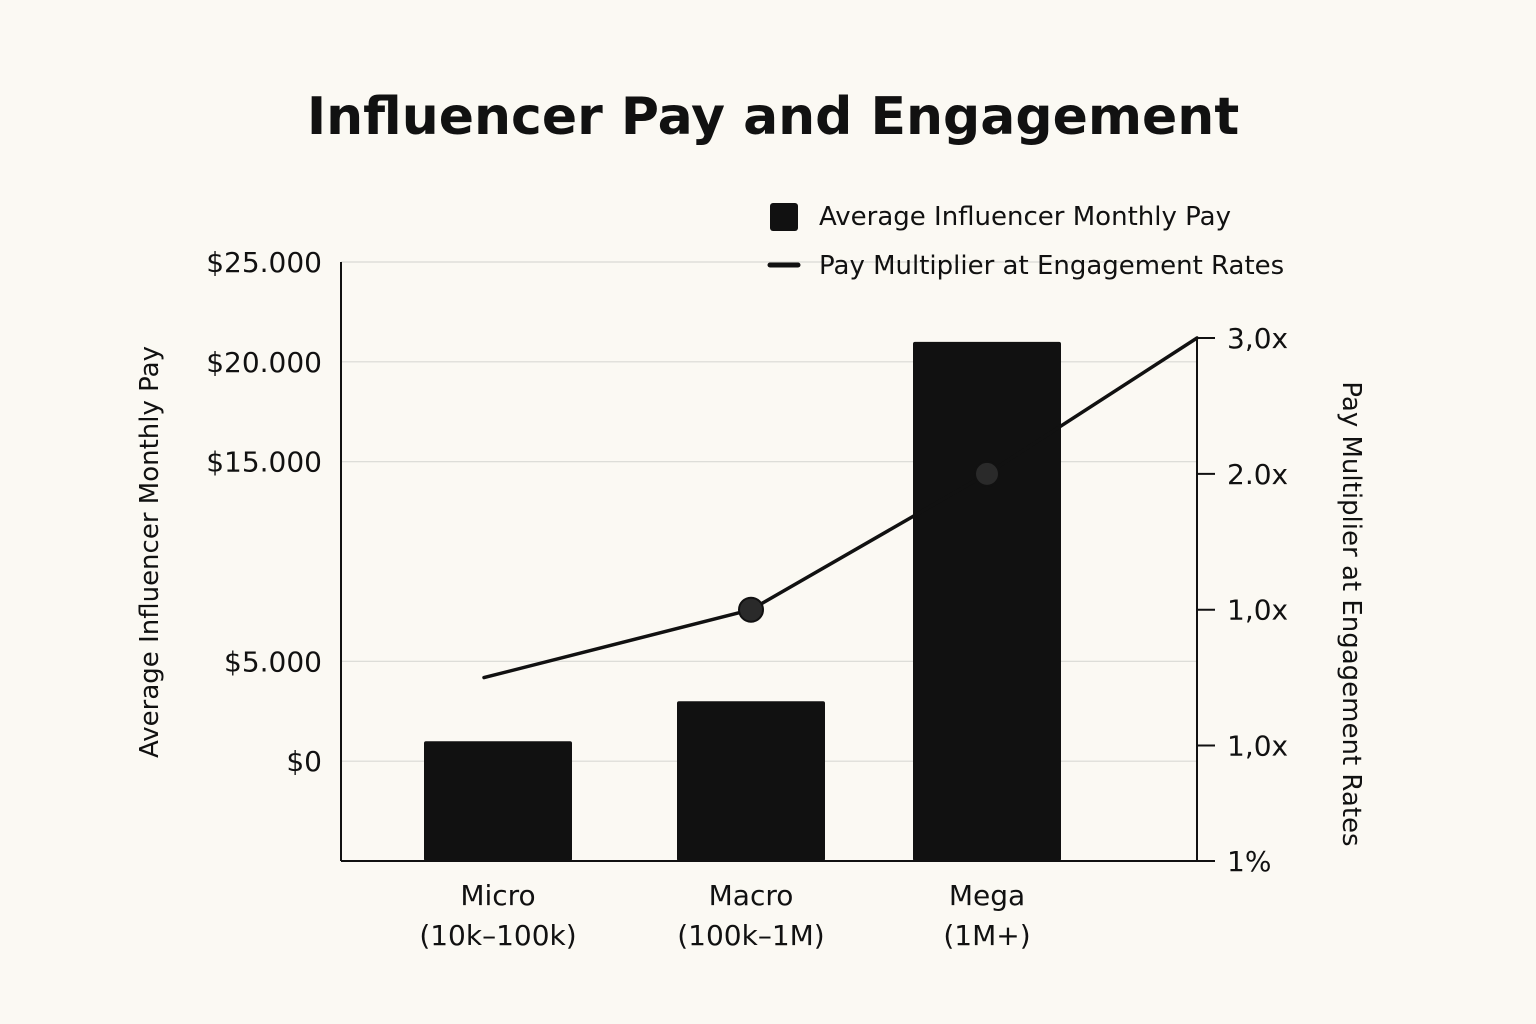 This screenshot has height=1024, width=1536. Describe the element at coordinates (304, 761) in the screenshot. I see `left-tick-label: $0` at that location.